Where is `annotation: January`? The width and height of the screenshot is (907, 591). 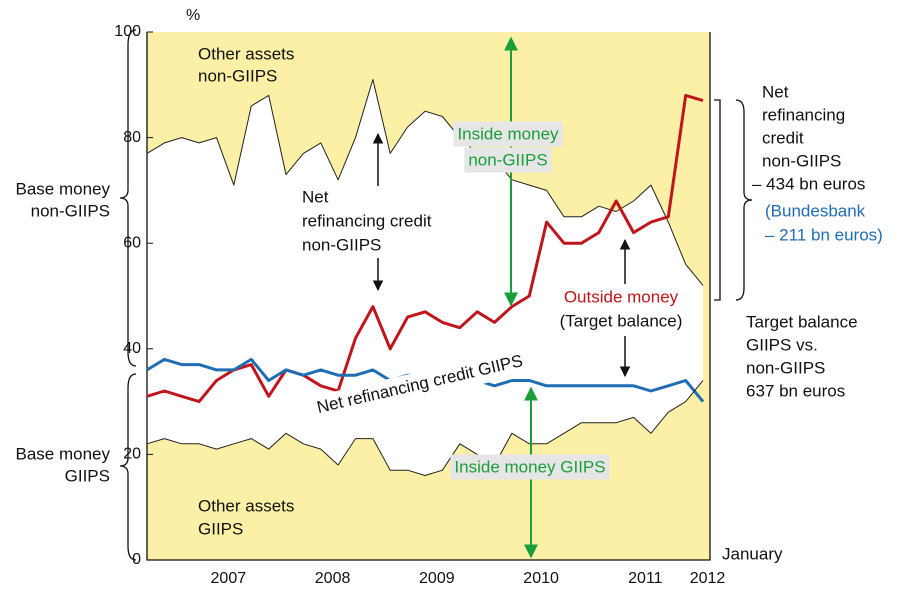
annotation: January is located at coordinates (752, 553).